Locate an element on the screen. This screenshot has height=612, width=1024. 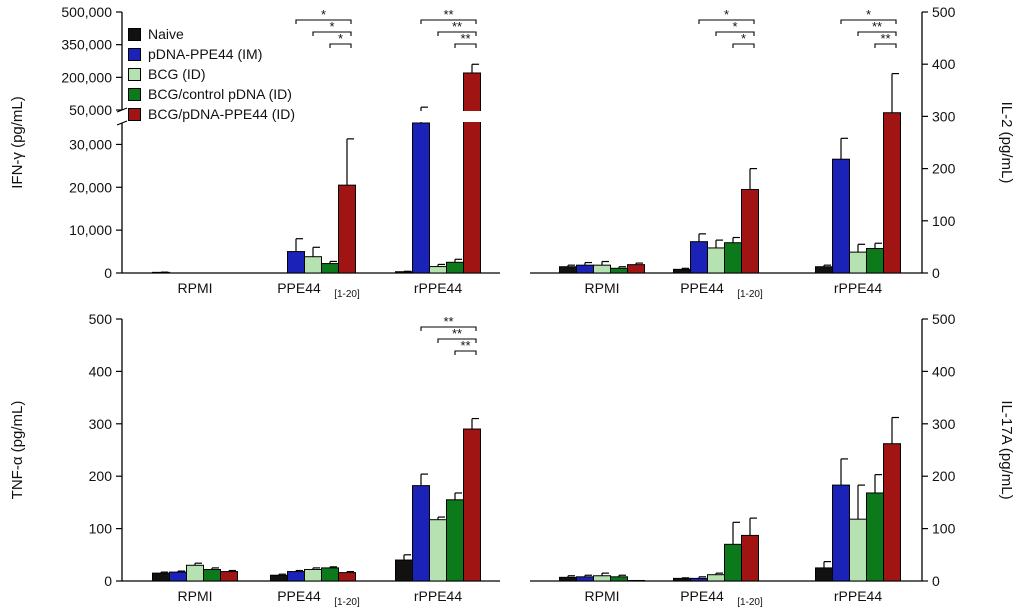
legend-label: Naive is located at coordinates (166, 34).